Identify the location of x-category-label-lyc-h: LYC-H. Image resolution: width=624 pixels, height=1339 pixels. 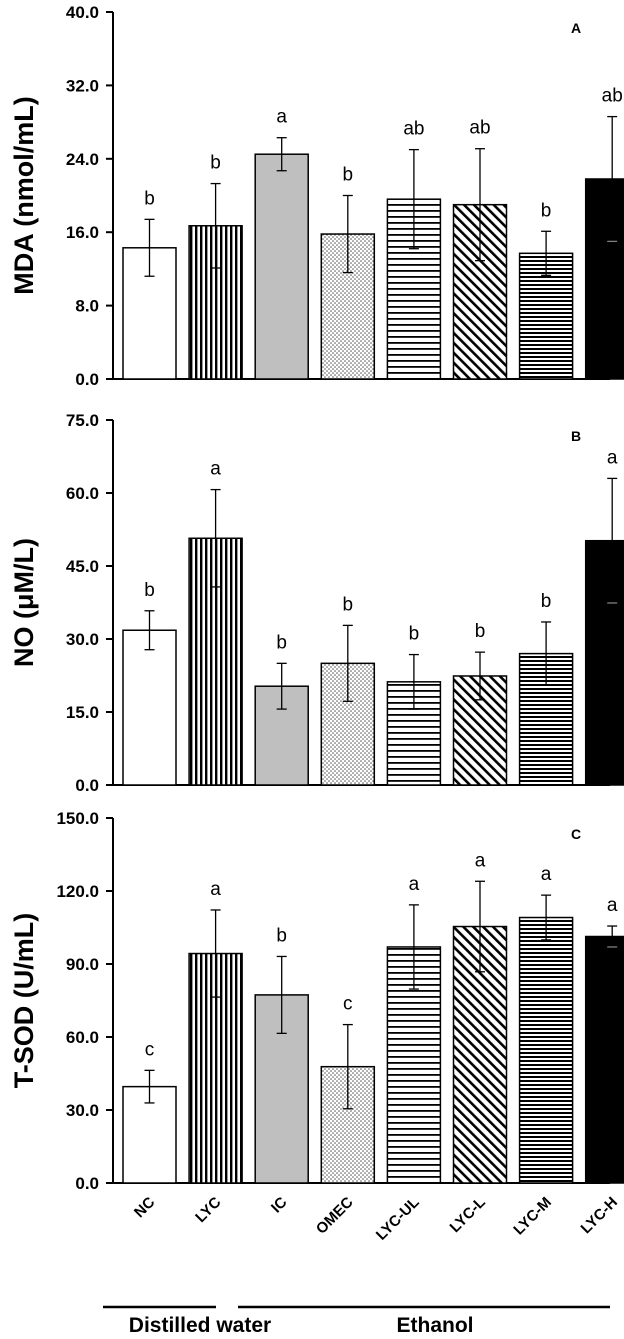
(599, 1215).